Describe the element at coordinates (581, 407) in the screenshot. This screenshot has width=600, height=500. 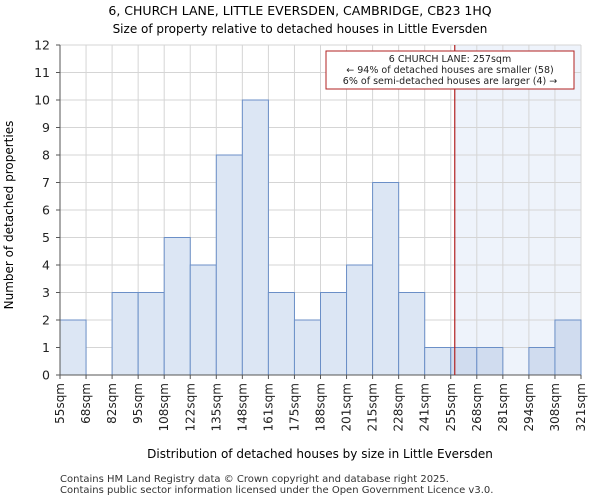
I see `x-tick-label-321sqm: 321sqm` at that location.